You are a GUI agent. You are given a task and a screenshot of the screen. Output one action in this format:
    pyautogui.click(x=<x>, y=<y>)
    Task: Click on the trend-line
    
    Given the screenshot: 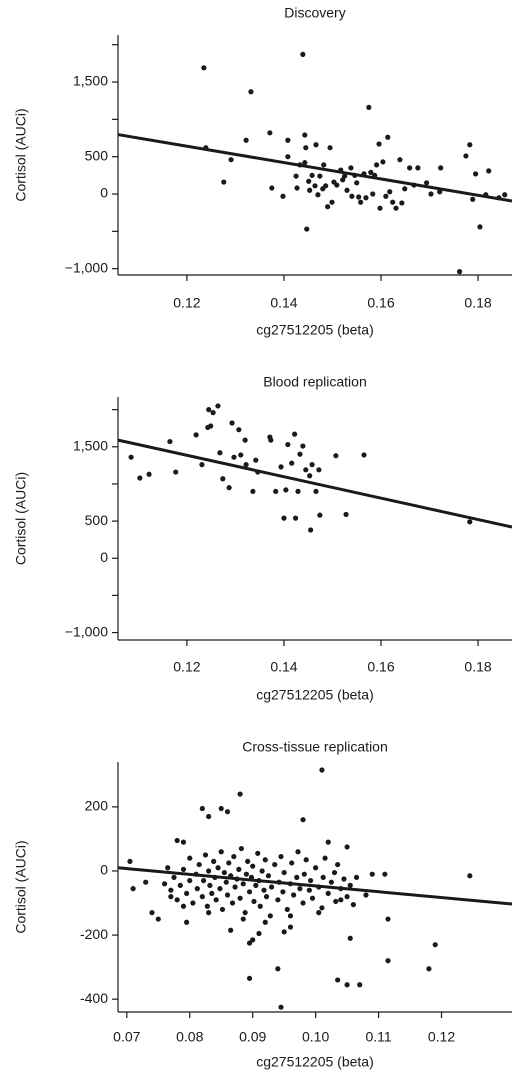 What is the action you would take?
    pyautogui.click(x=314, y=168)
    